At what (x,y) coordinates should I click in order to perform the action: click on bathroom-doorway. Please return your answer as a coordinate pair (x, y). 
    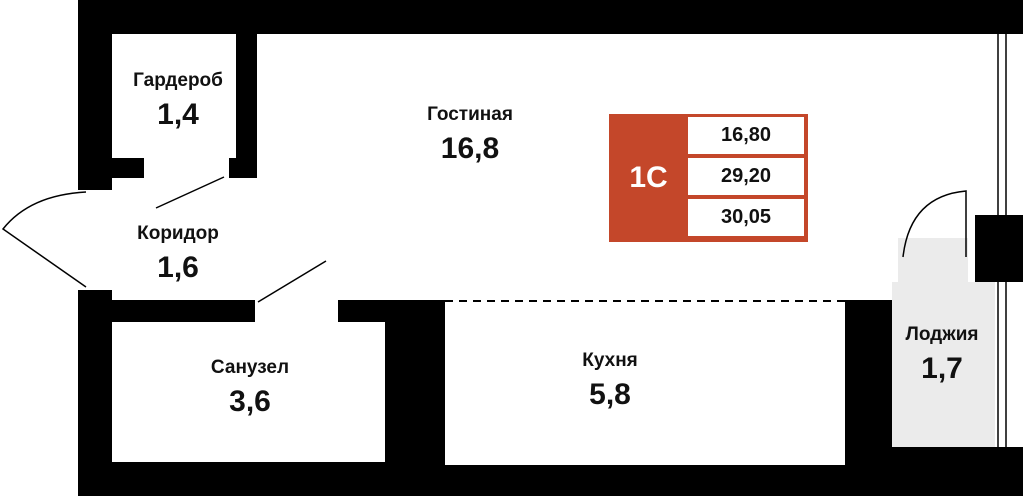
    Looking at the image, I should click on (296, 311).